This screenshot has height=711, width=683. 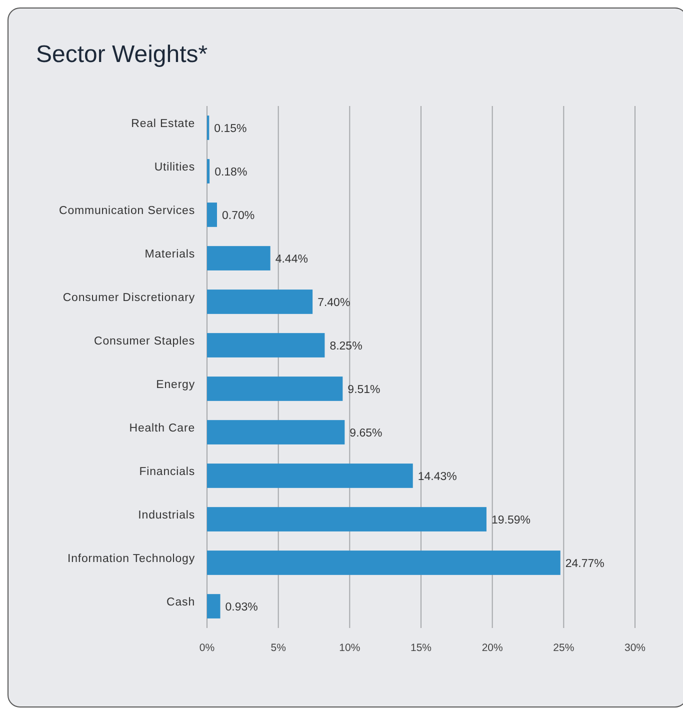 What do you see at coordinates (231, 172) in the screenshot?
I see `data-label: 0.18%` at bounding box center [231, 172].